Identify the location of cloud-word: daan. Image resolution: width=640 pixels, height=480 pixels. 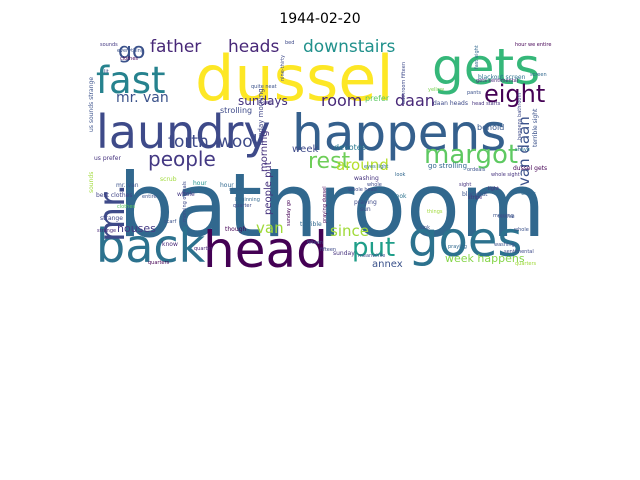
(415, 100).